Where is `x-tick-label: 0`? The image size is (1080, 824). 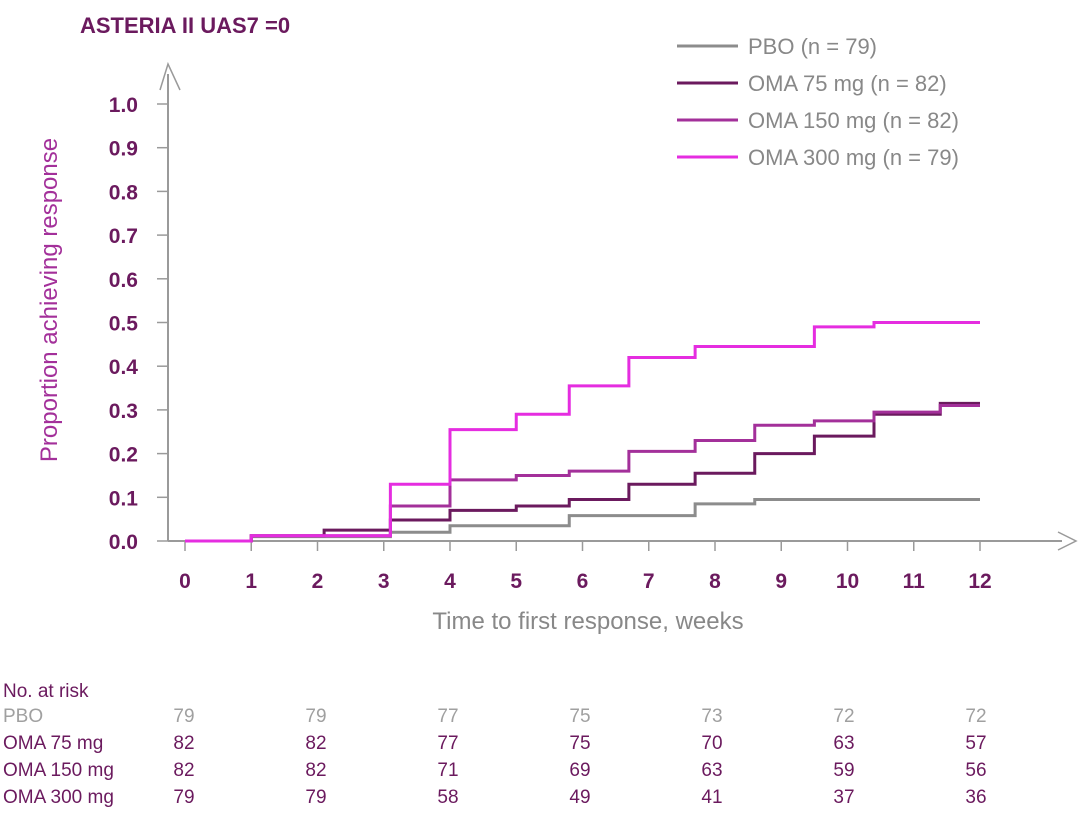
x-tick-label: 0 is located at coordinates (185, 581).